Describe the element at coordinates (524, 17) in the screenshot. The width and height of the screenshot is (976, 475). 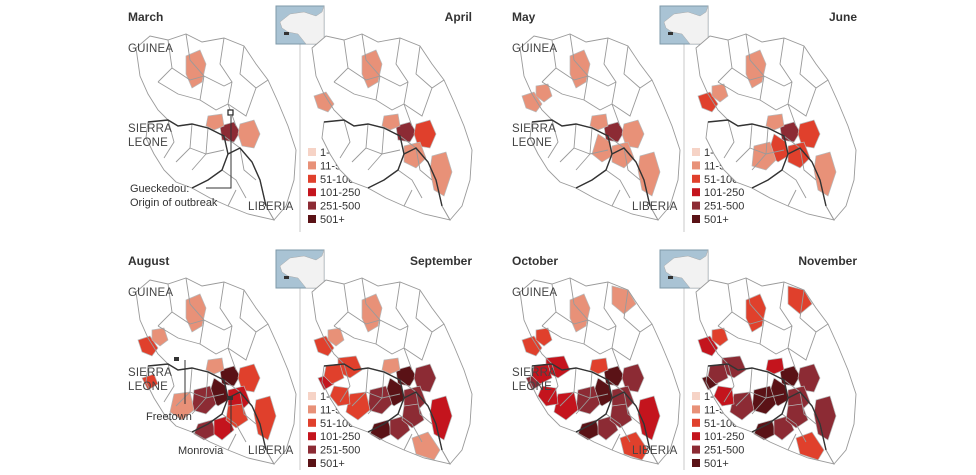
I see `month-title: May` at that location.